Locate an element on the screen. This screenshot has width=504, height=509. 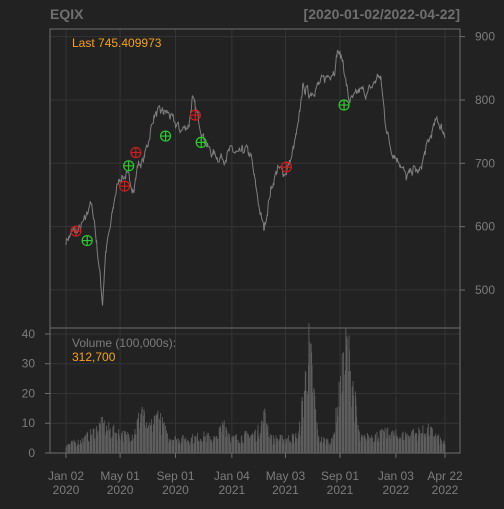
price-tick-label: 900 is located at coordinates (485, 37).